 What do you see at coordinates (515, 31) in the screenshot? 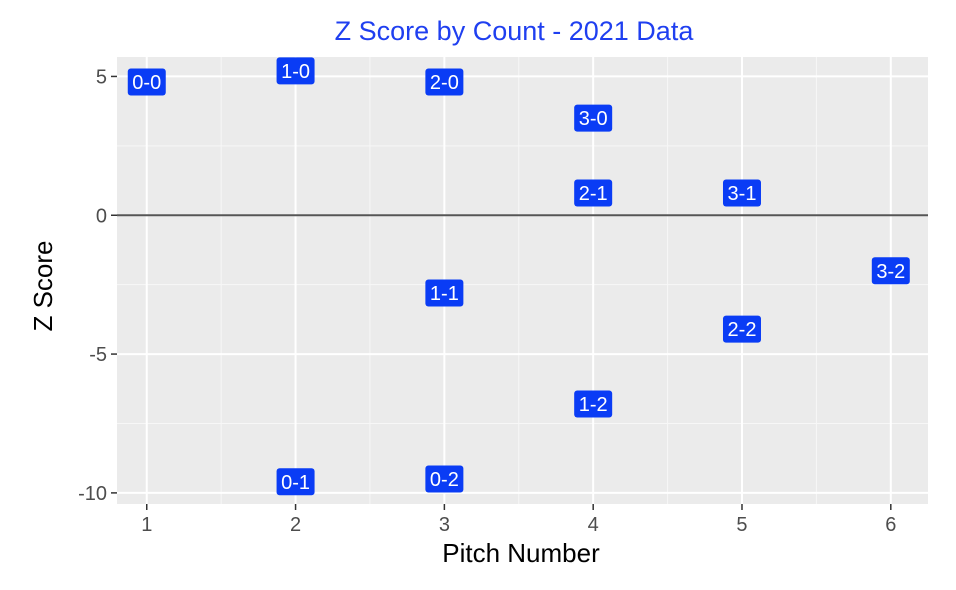
I see `chart-title: Z Score by Count - 2021 Data` at bounding box center [515, 31].